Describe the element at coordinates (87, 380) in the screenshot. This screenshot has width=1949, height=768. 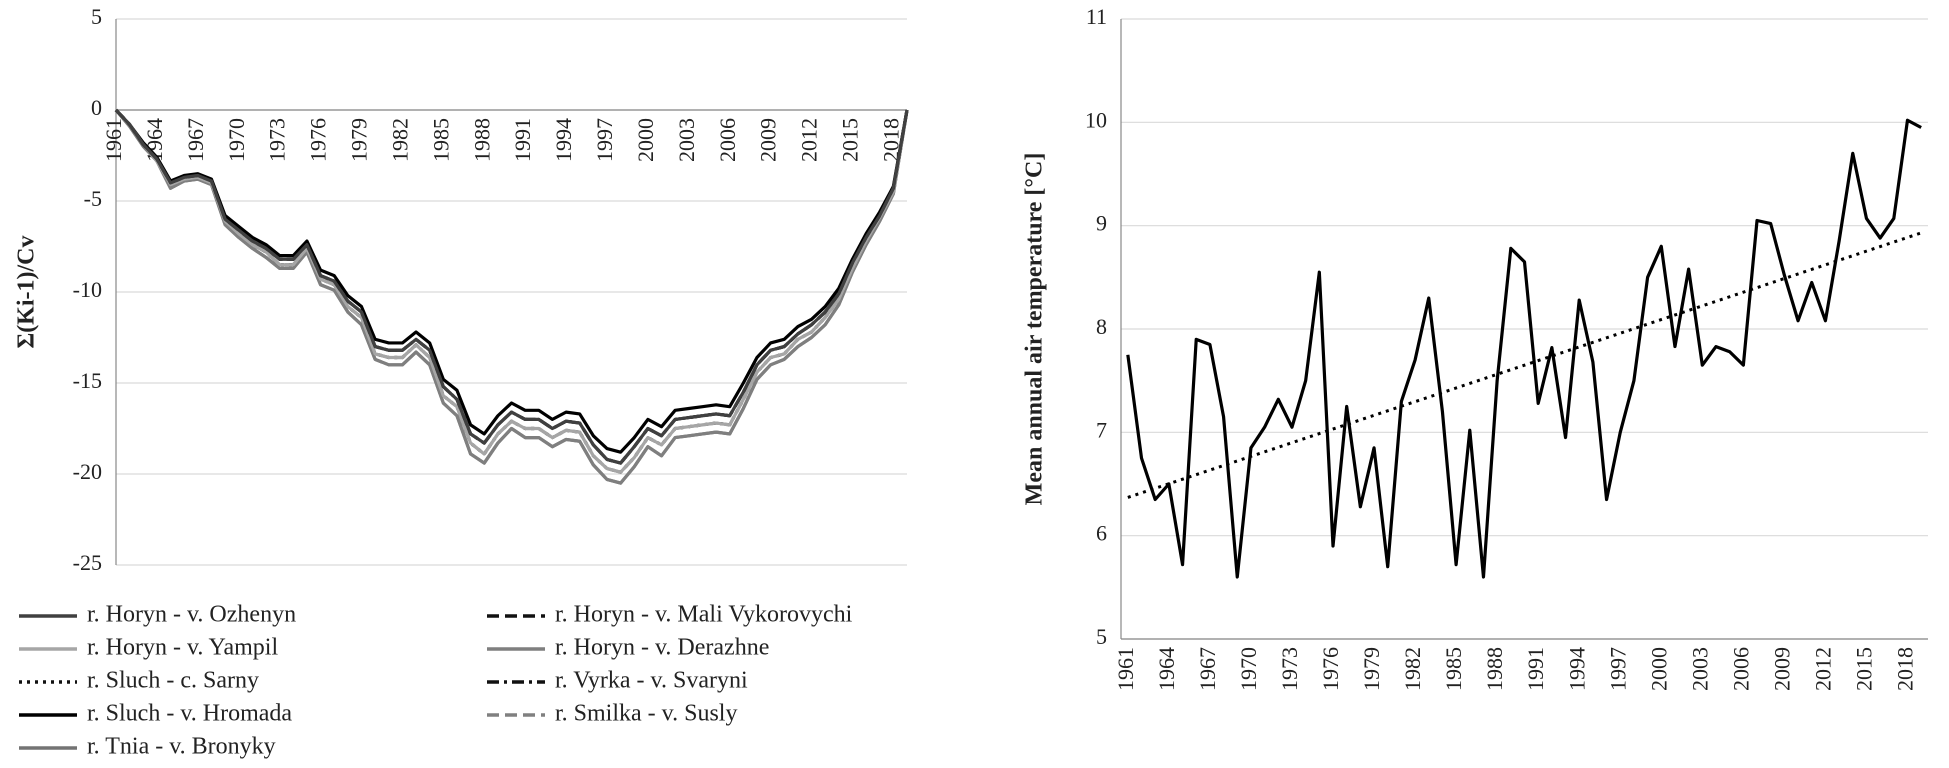
I see `y-tick-label: -15` at that location.